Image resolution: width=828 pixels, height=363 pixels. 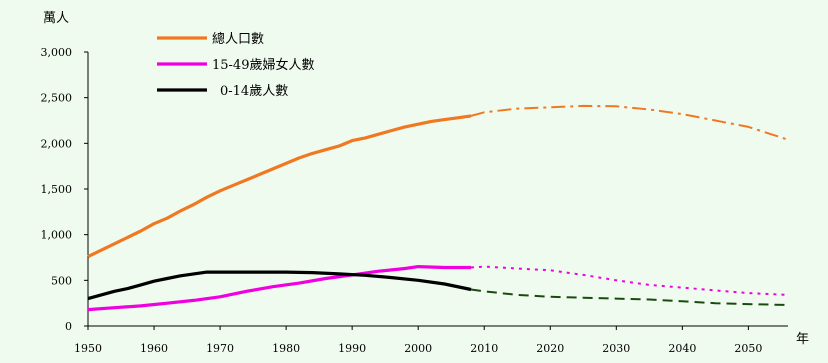 What do you see at coordinates (286, 348) in the screenshot?
I see `x-tick-label: 1980` at bounding box center [286, 348].